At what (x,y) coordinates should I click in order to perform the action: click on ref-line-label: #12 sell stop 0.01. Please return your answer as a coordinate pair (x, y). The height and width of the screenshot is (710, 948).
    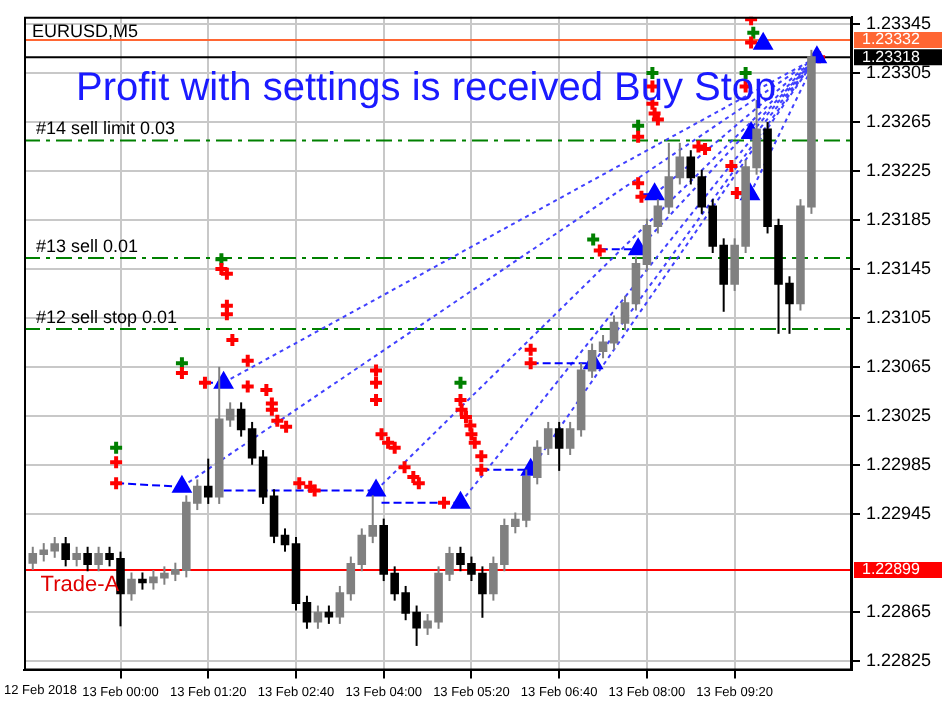
    Looking at the image, I should click on (107, 316).